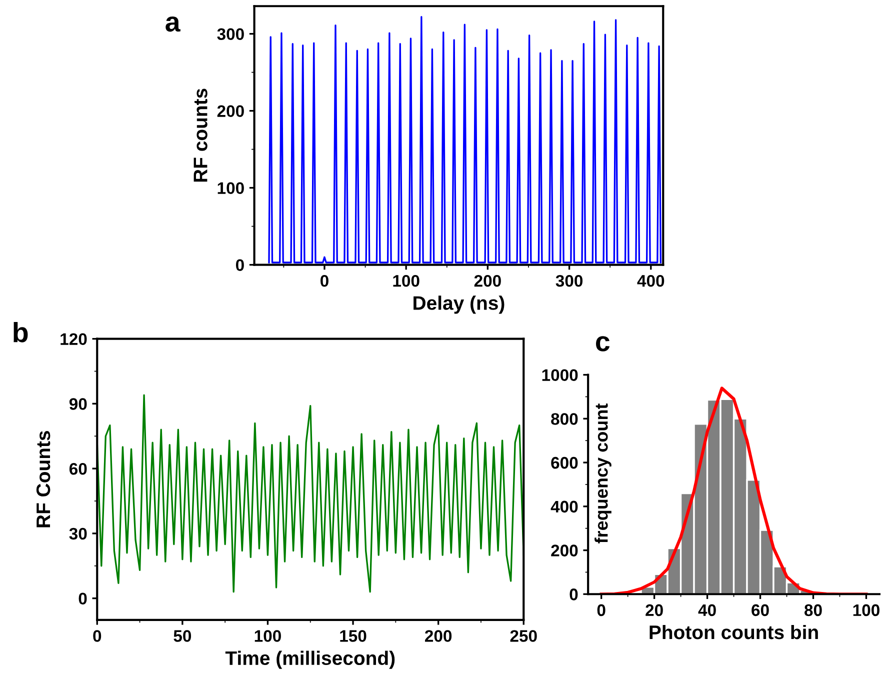  What do you see at coordinates (353, 636) in the screenshot?
I see `x-tick-label: 150` at bounding box center [353, 636].